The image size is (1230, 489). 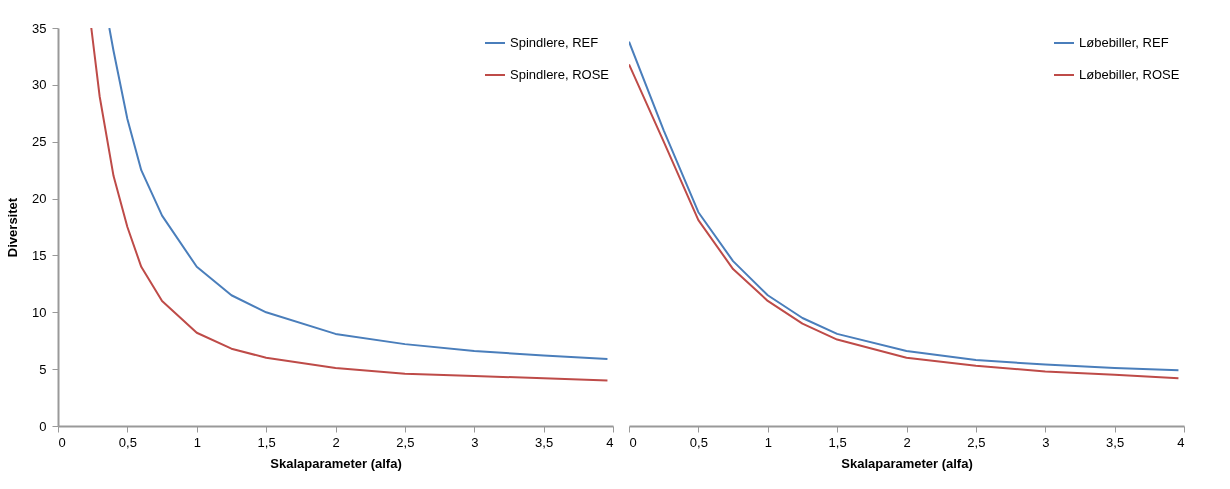 What do you see at coordinates (560, 74) in the screenshot?
I see `legend-label: Spindlere, ROSE` at bounding box center [560, 74].